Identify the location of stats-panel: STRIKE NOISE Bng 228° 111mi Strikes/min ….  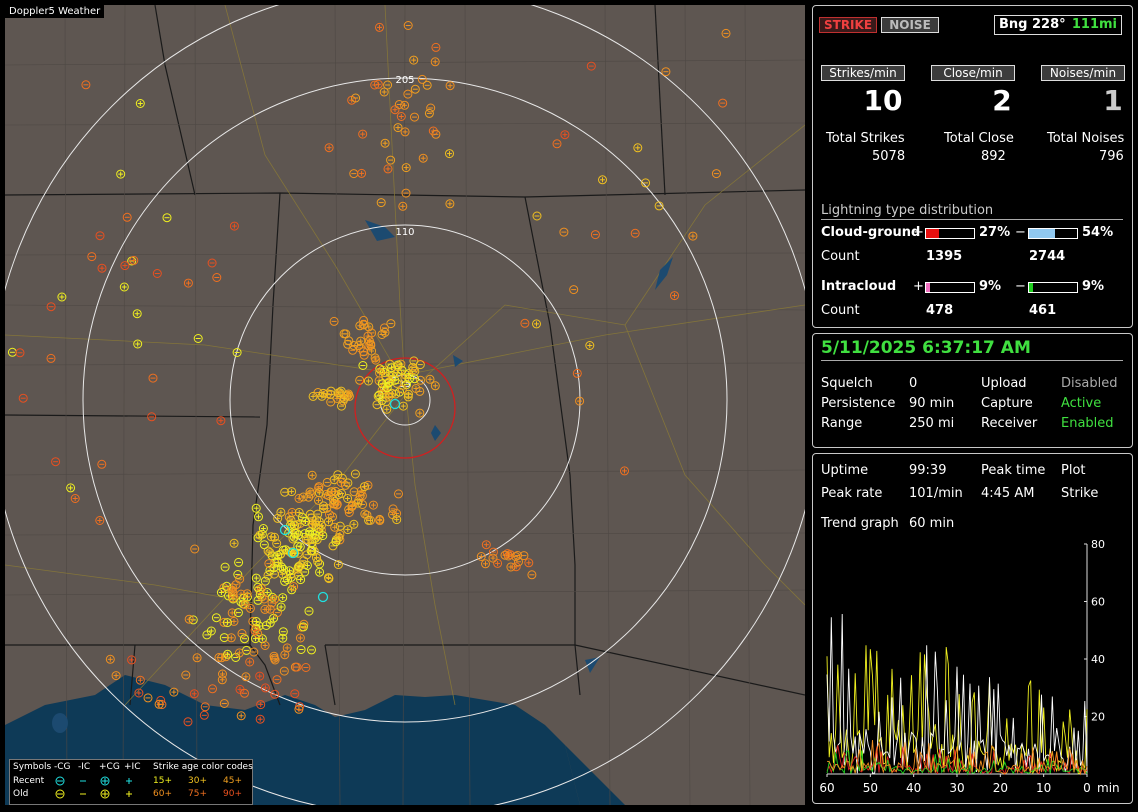
(972, 166).